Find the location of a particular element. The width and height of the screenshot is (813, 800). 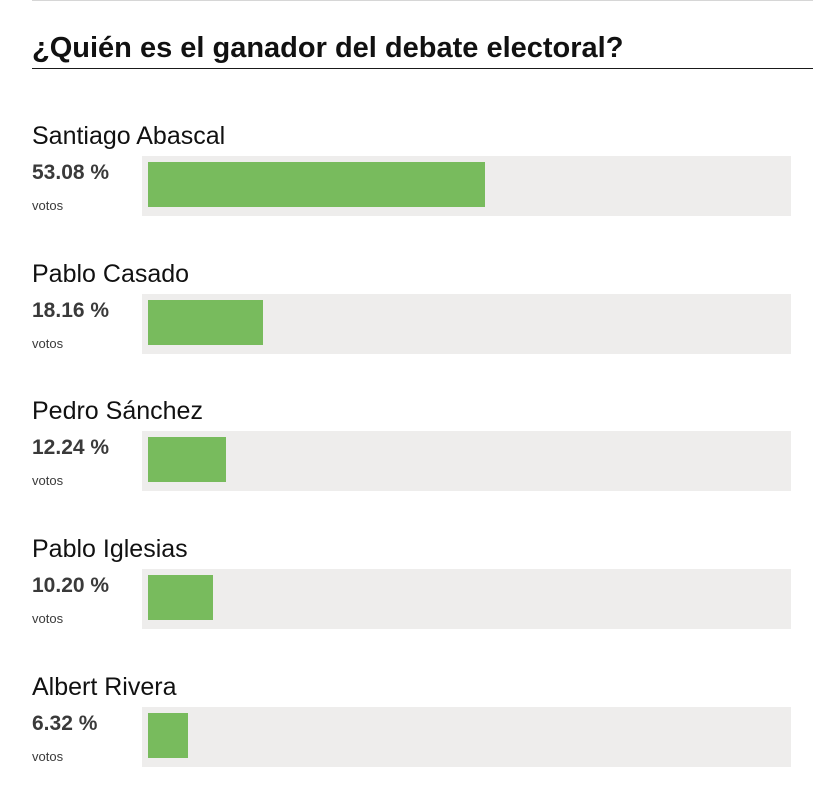

option-name: Albert Rivera is located at coordinates (104, 687).